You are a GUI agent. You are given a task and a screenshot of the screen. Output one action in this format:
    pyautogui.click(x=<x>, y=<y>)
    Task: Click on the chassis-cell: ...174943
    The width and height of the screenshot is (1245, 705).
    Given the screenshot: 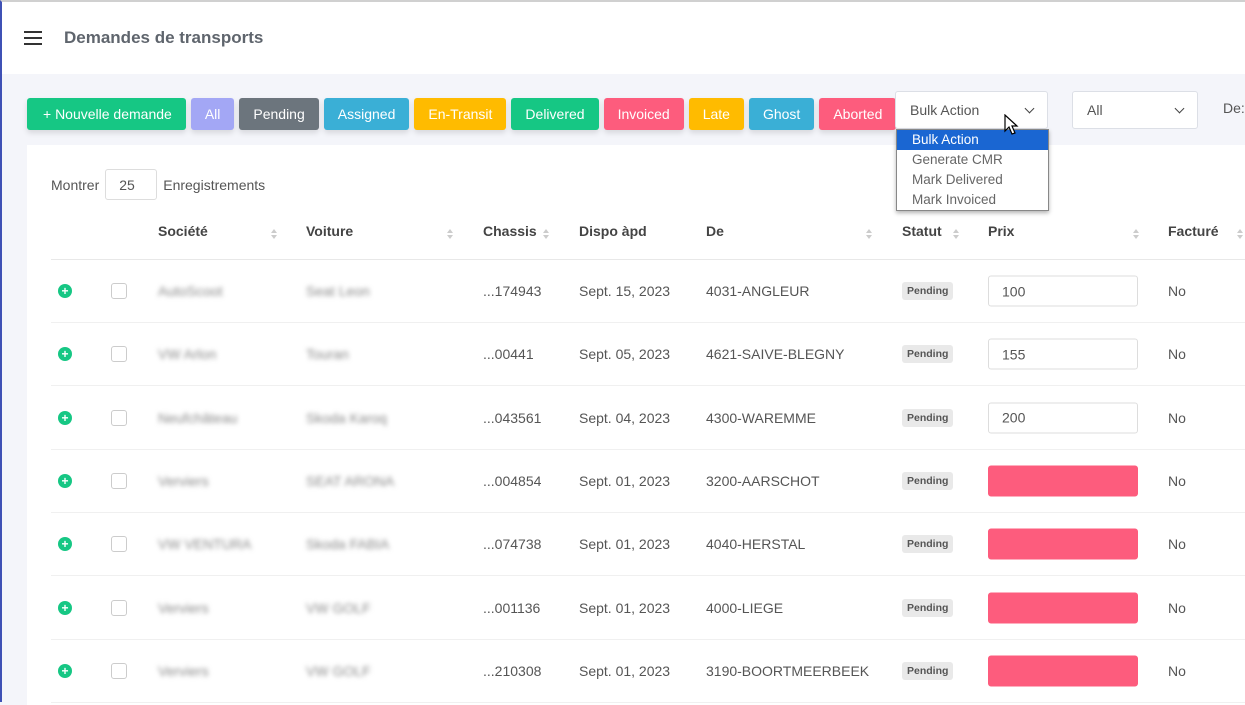 What is the action you would take?
    pyautogui.click(x=512, y=291)
    